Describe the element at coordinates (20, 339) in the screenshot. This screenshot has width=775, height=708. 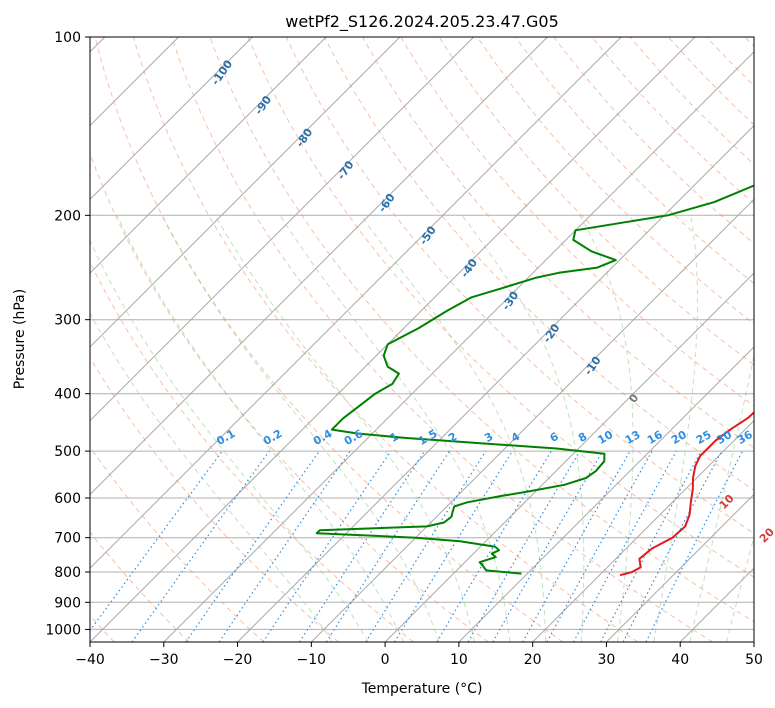
I see `y-axis-label: Pressure (hPa)` at that location.